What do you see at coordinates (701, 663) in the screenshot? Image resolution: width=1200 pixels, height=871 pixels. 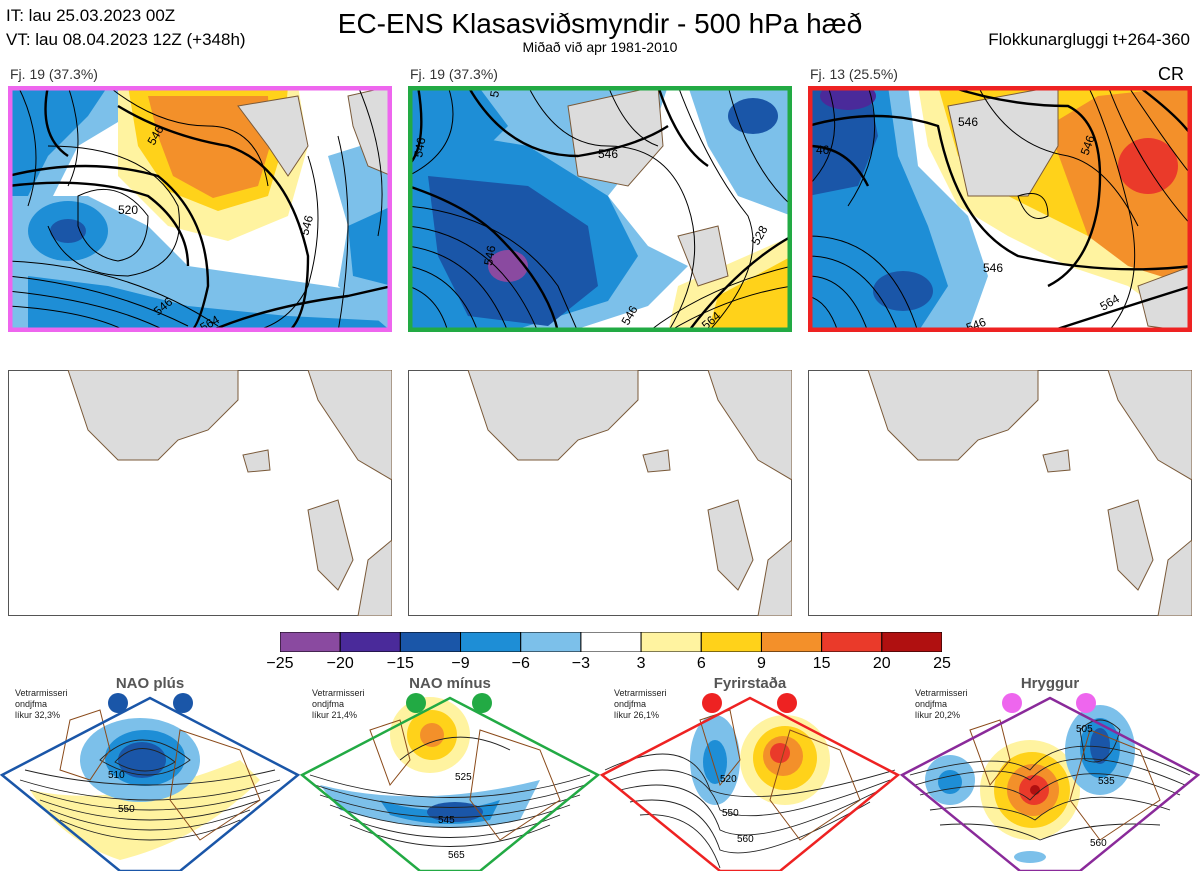 I see `colorbar-tick-label: 6` at bounding box center [701, 663].